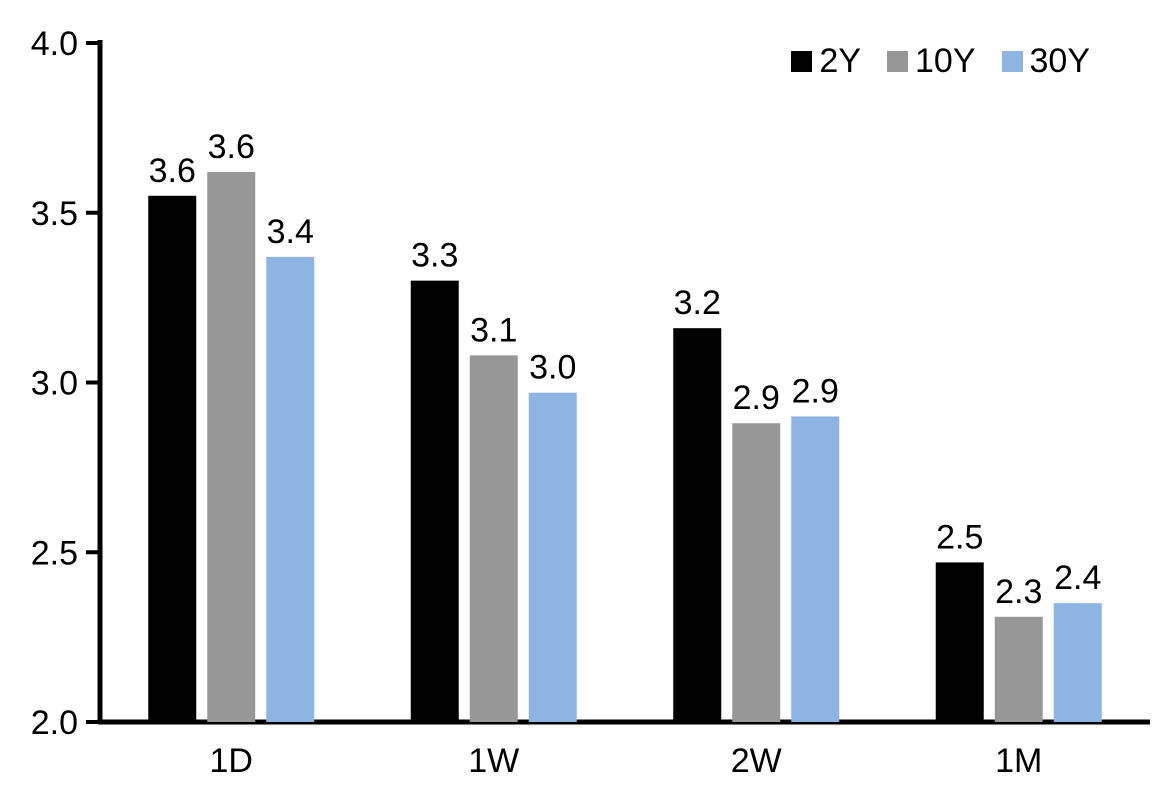 The width and height of the screenshot is (1152, 795). What do you see at coordinates (1077, 662) in the screenshot?
I see `bar-30Y-1M` at bounding box center [1077, 662].